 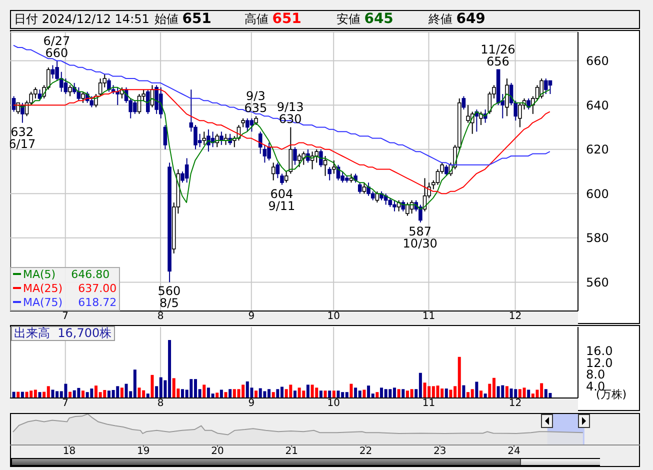 I want to click on y-tick-label: 580, so click(x=597, y=238).